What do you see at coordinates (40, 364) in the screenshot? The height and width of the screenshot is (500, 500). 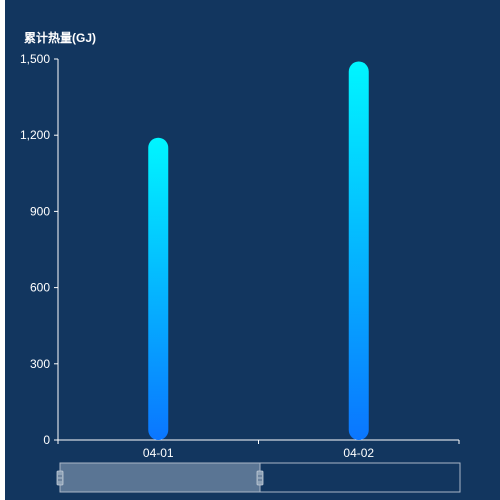 I see `y-tick-label: 300` at bounding box center [40, 364].